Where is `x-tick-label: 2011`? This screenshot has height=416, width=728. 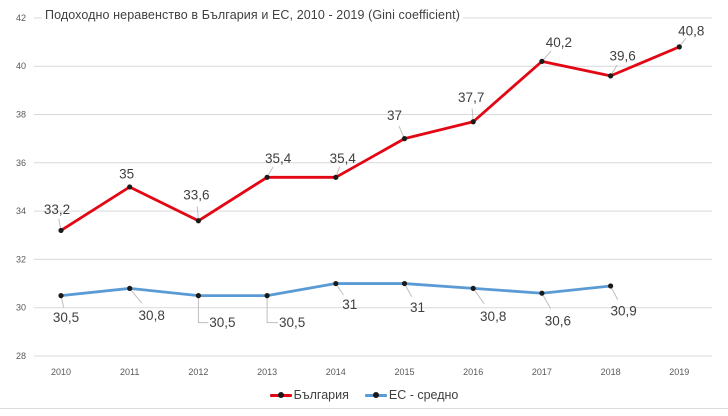 x-tick-label: 2011 is located at coordinates (129, 372).